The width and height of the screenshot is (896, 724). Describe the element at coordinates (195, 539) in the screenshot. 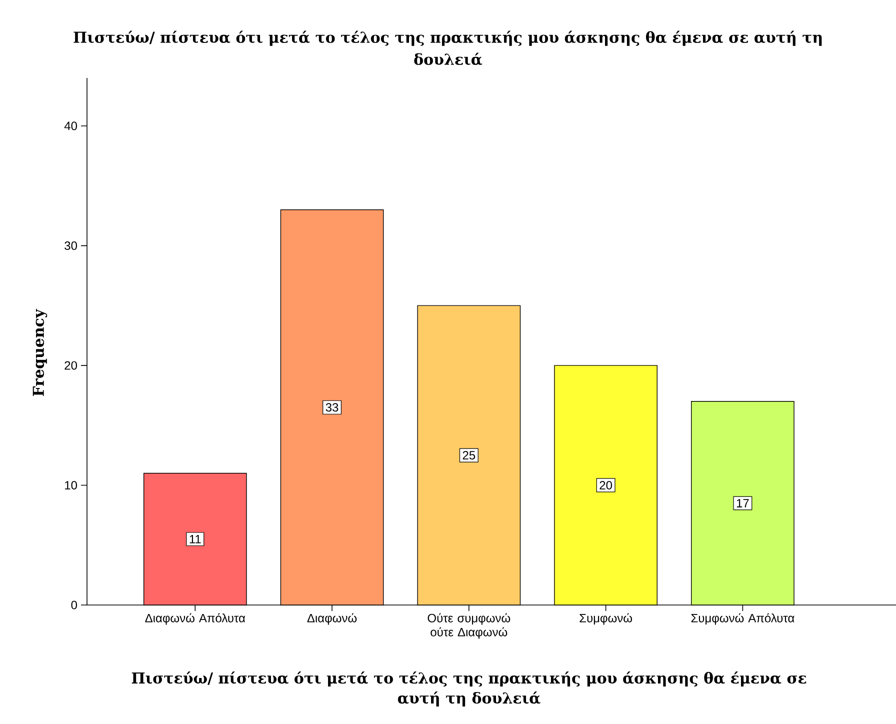

I see `data-label: 11` at that location.